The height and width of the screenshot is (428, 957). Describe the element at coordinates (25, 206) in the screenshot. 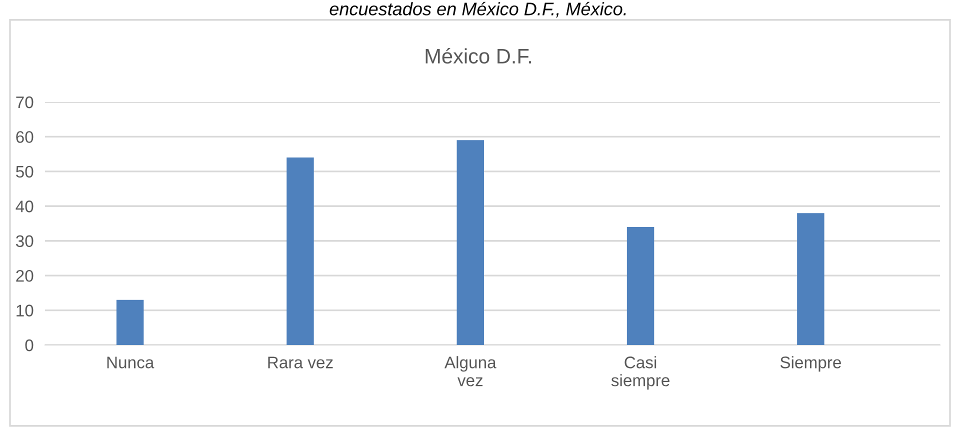

I see `y-tick-label: 40` at that location.